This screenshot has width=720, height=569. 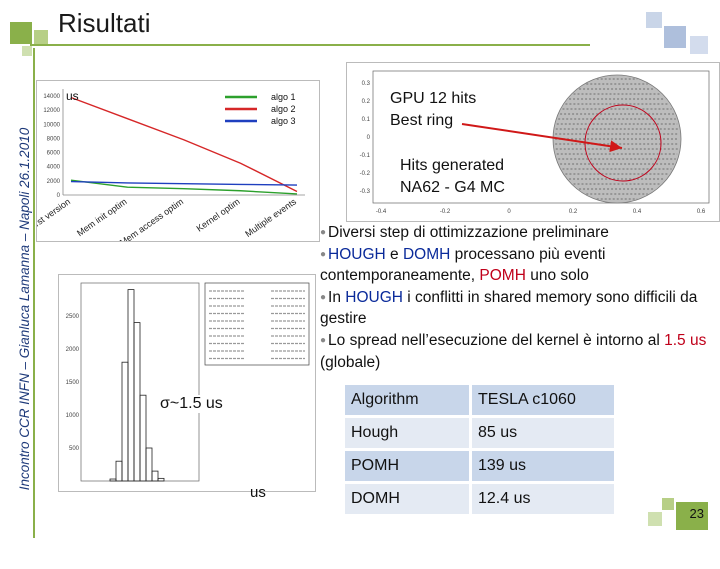 I want to click on histogram-unit-label: us, so click(x=258, y=492).